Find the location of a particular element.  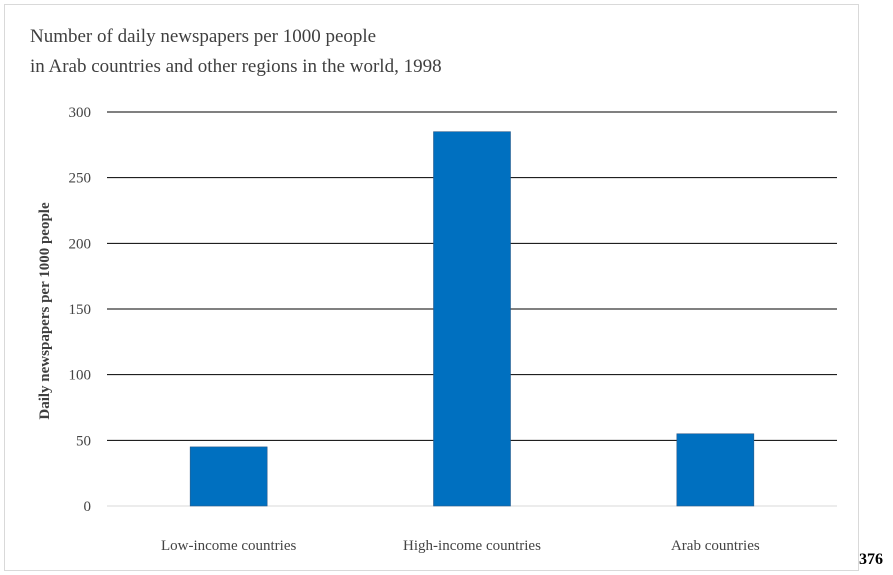

y-tick-label: 200 is located at coordinates (80, 244).